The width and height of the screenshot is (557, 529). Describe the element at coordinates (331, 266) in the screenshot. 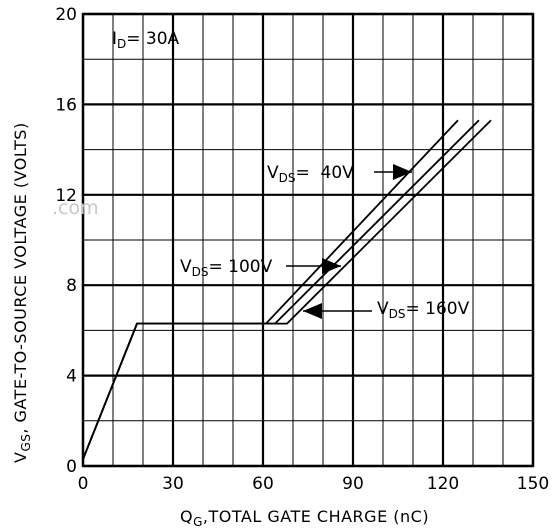

I see `arrow-100v-arrowhead` at that location.